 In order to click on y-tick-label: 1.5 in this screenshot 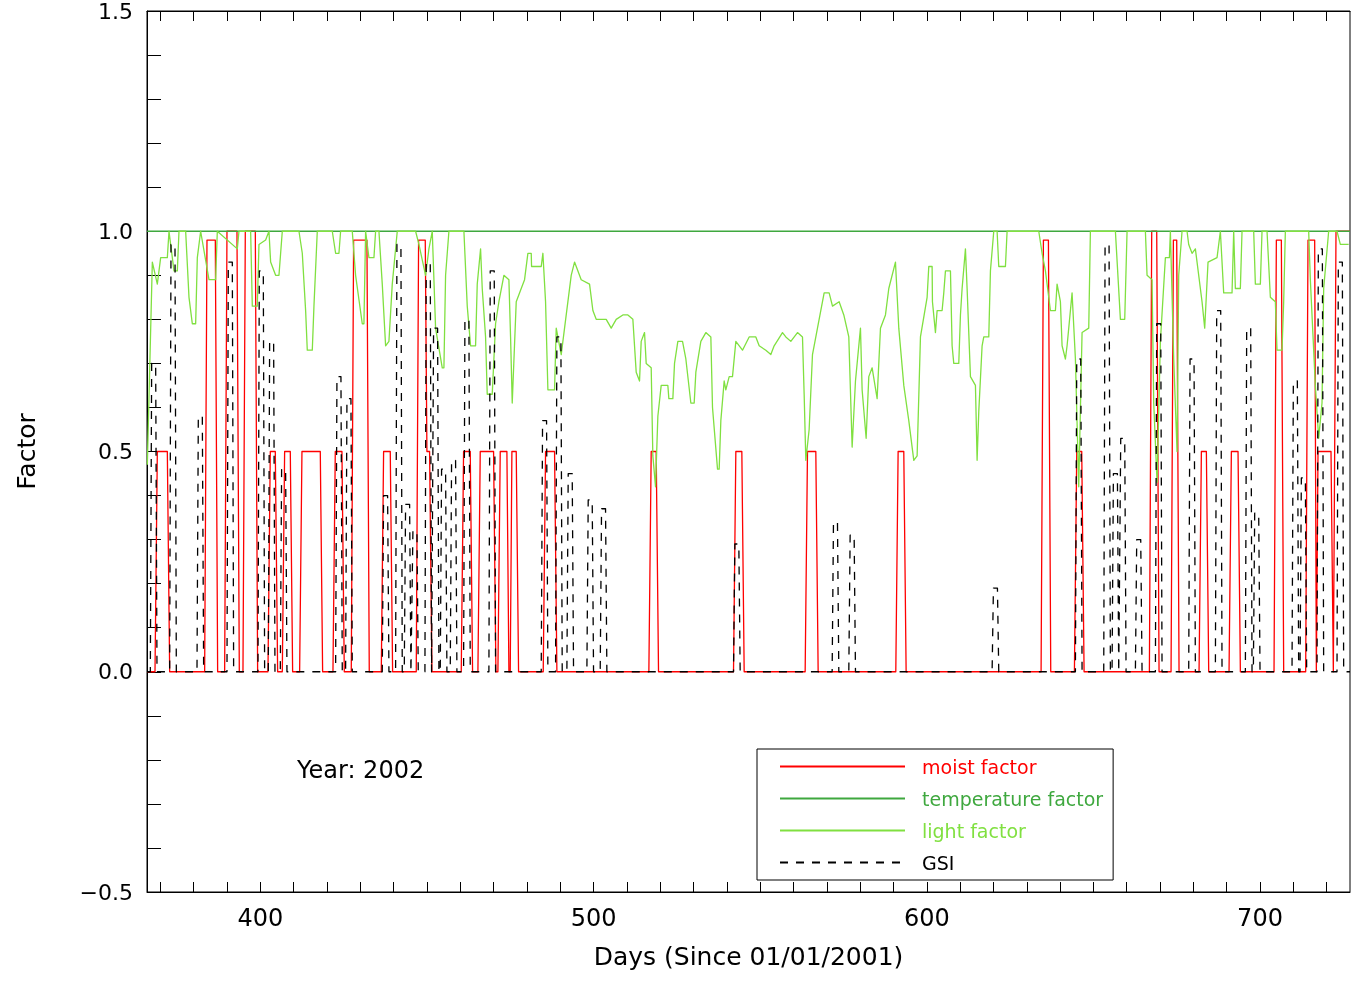, I will do `click(115, 12)`.